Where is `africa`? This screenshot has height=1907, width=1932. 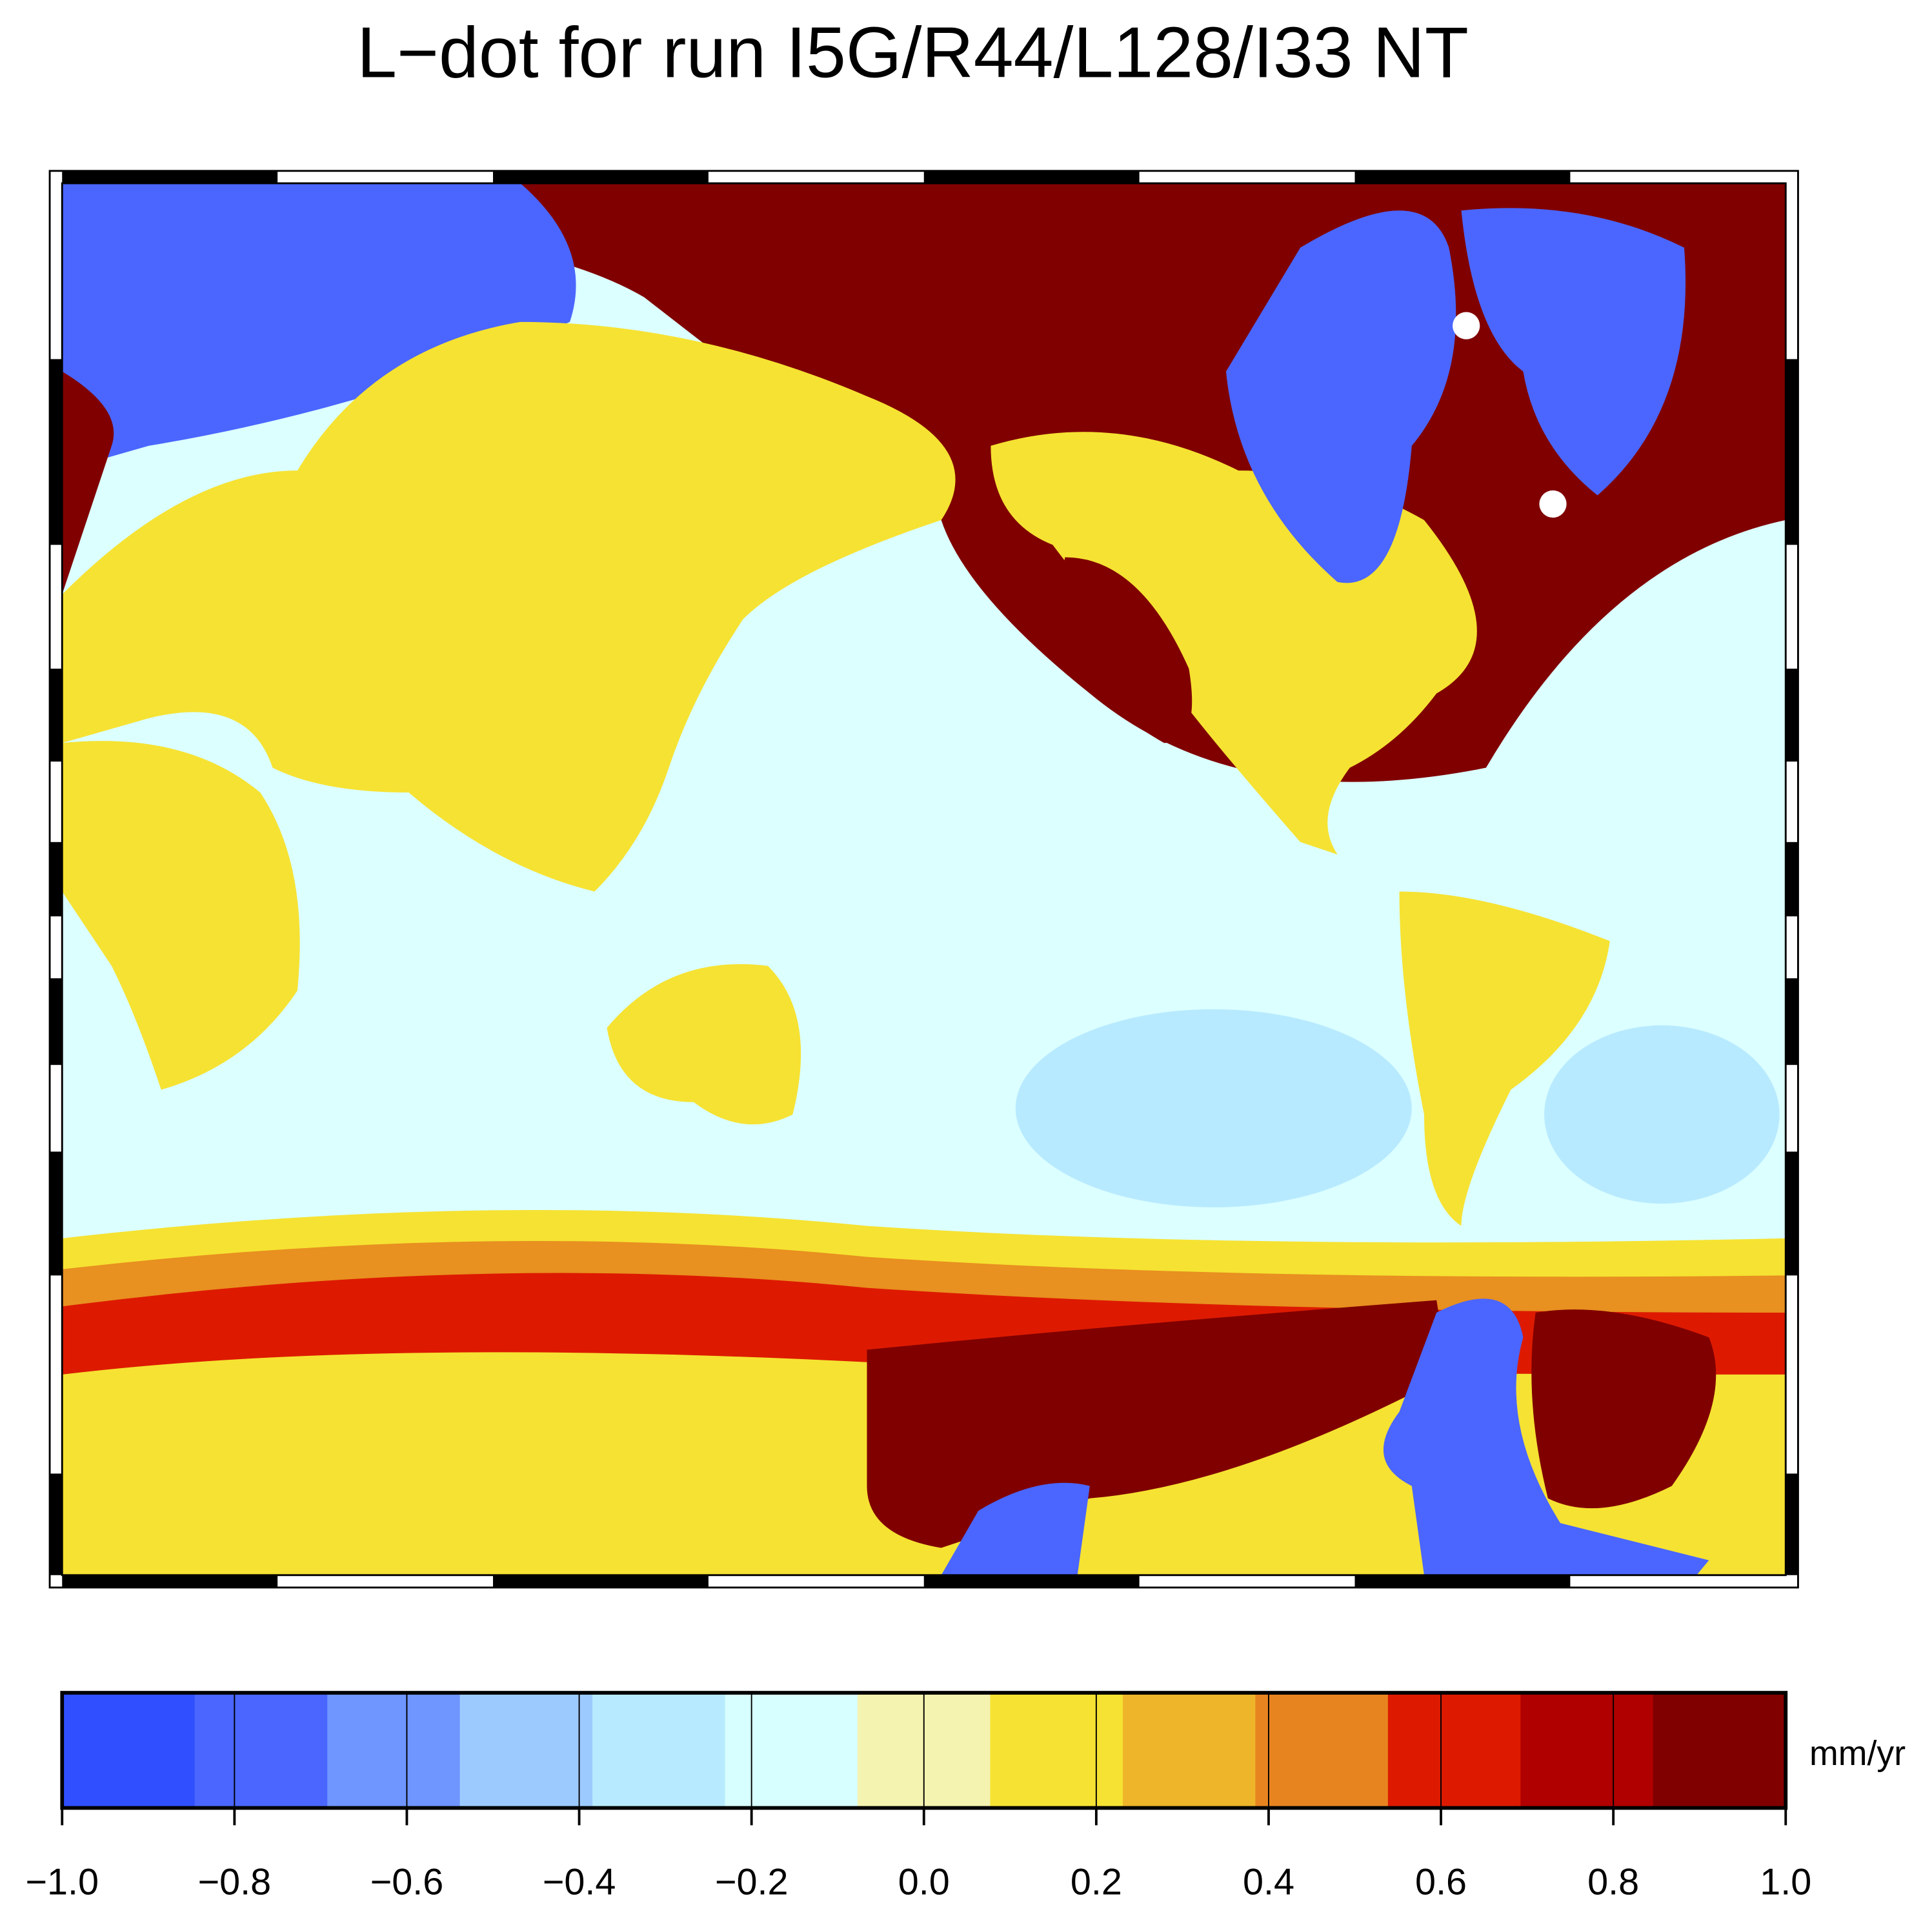 africa is located at coordinates (181, 916).